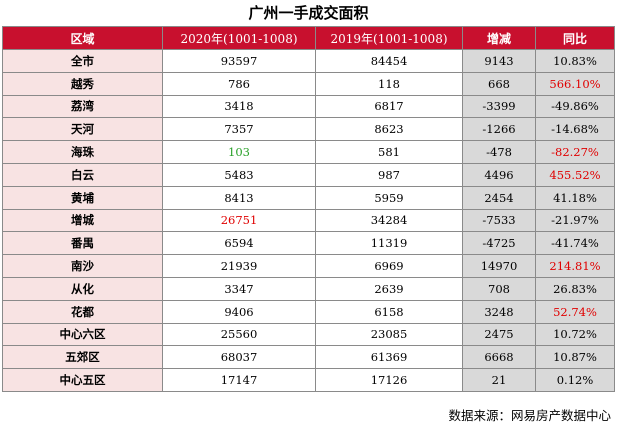  I want to click on diff-cell: 3248, so click(499, 311).